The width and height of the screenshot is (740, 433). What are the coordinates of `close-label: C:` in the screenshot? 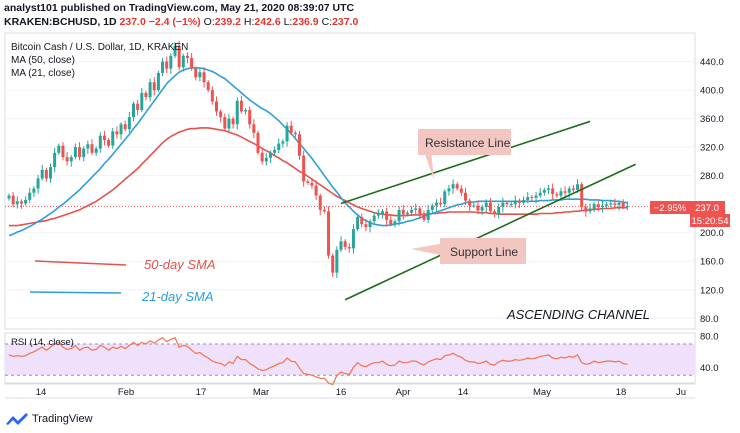 It's located at (327, 22).